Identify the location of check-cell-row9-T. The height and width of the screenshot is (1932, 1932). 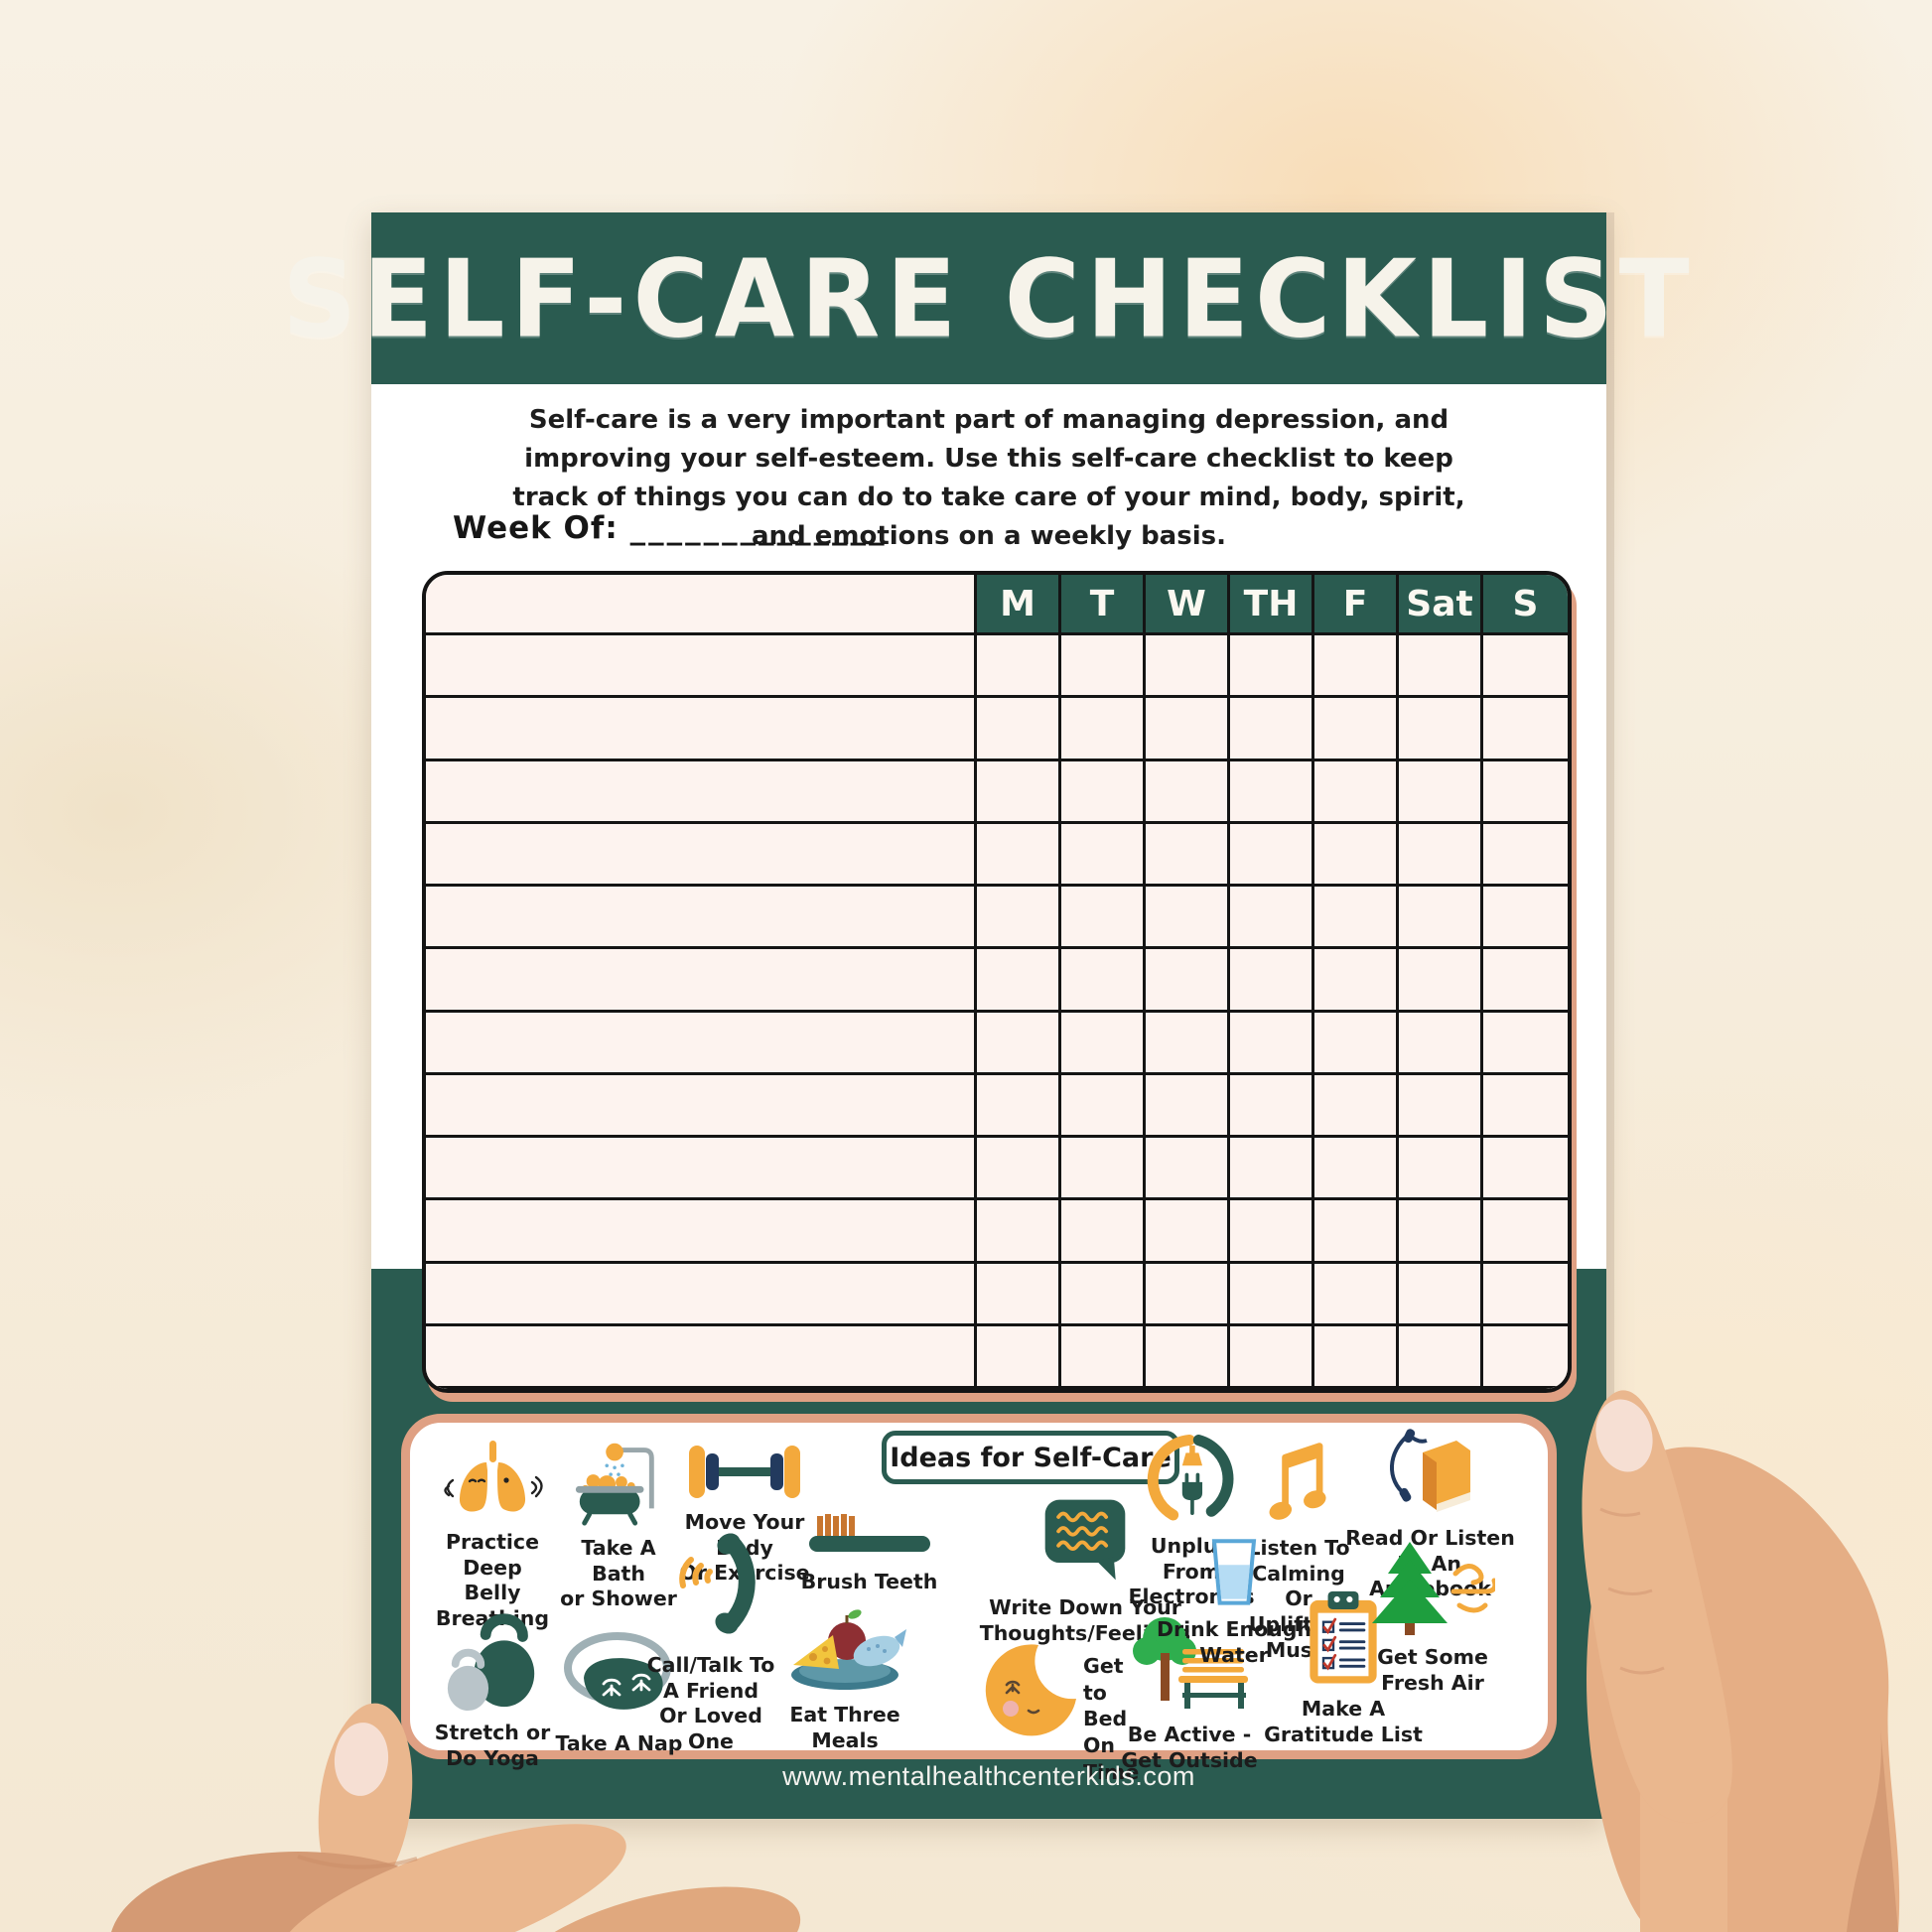
(1103, 1170).